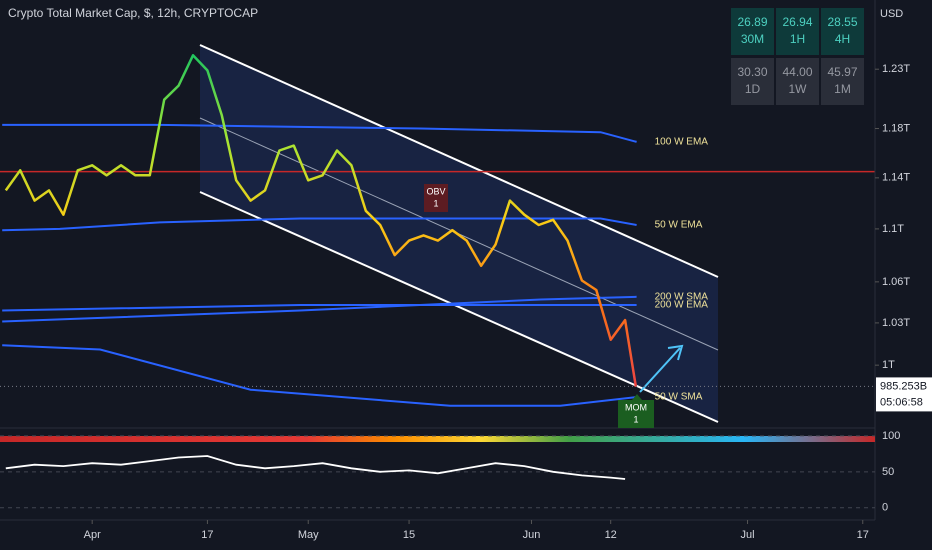 The width and height of the screenshot is (932, 550). Describe the element at coordinates (409, 535) in the screenshot. I see `x-tick-label: 15` at that location.